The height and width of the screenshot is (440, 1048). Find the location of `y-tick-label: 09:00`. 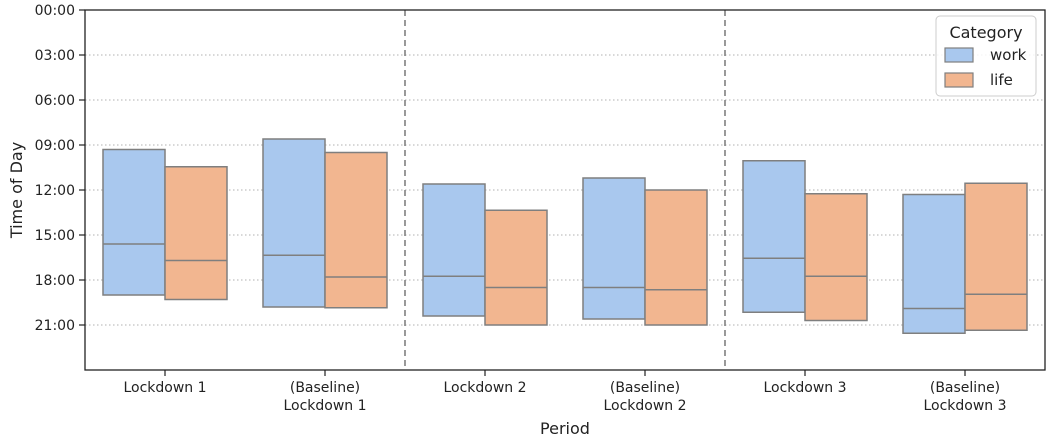

y-tick-label: 09:00 is located at coordinates (55, 146).